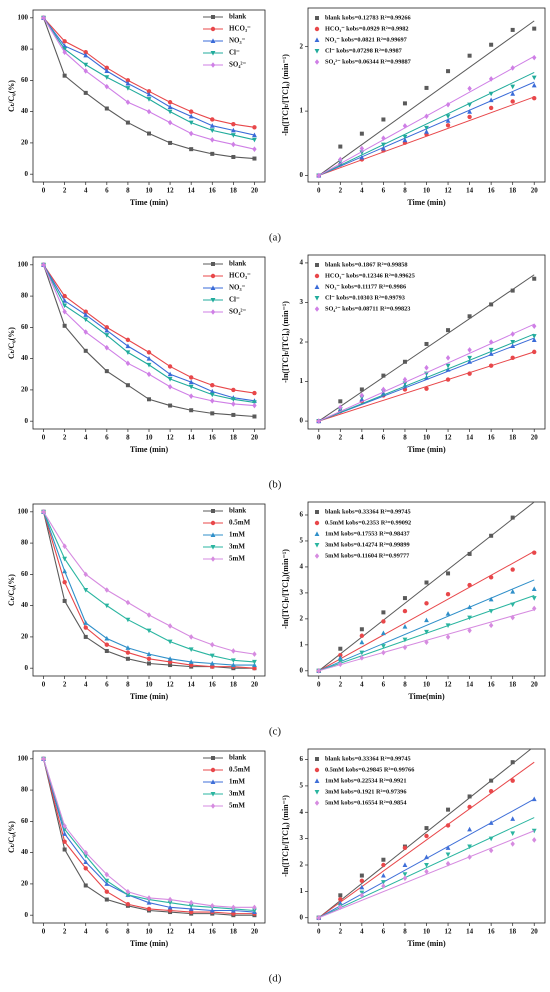 The height and width of the screenshot is (992, 550). I want to click on legend-label: 1mM kobs=0.17553 R²=0.98437, so click(367, 533).